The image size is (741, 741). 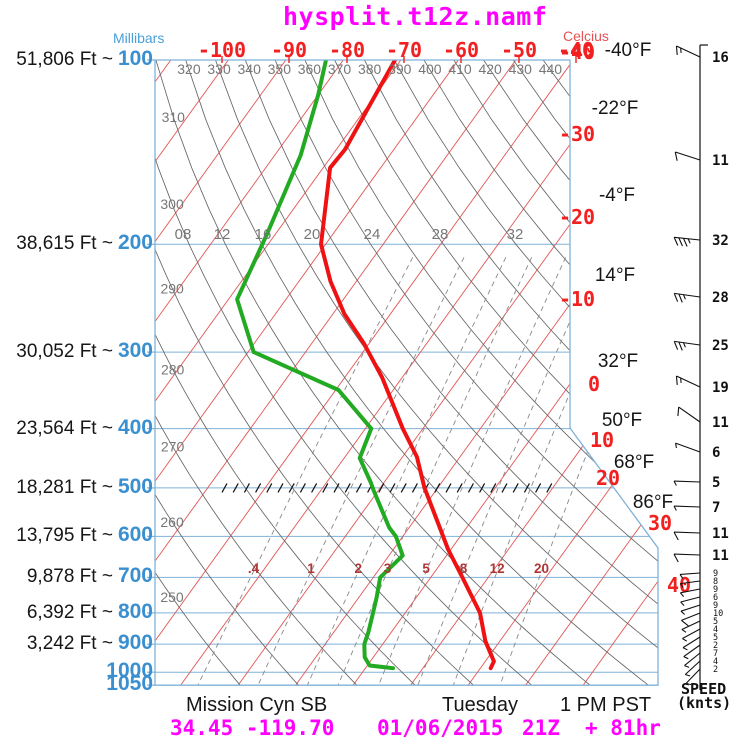 I want to click on upper-row-label: 32, so click(x=515, y=234).